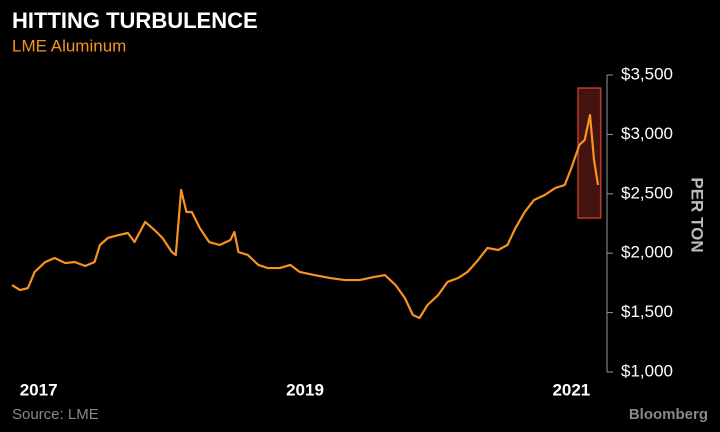 This screenshot has height=432, width=720. Describe the element at coordinates (647, 311) in the screenshot. I see `y-tick-label: $1,500` at that location.